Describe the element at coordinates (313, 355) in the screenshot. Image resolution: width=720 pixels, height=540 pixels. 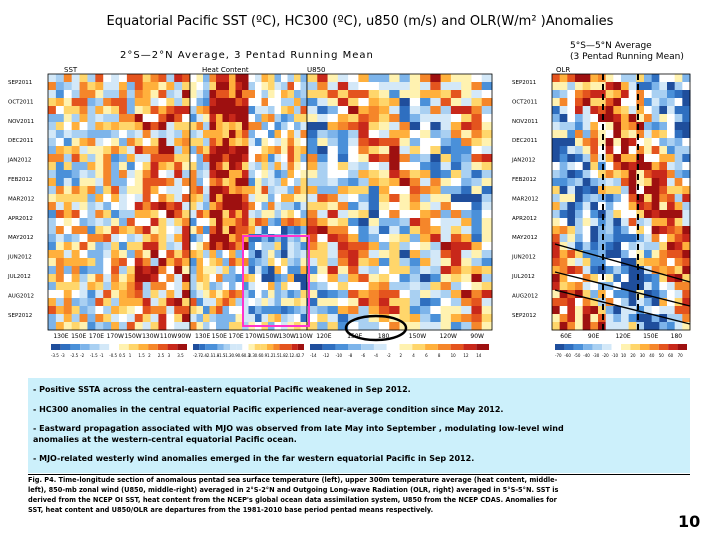
I see `colorbar-label: -14` at that location.